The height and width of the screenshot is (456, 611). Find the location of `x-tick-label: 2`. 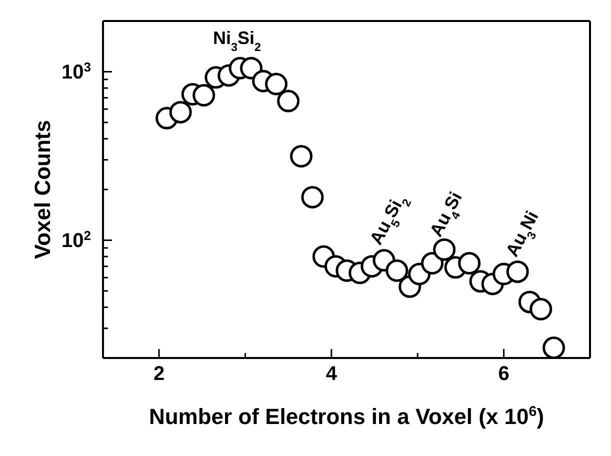

x-tick-label: 2 is located at coordinates (159, 374).